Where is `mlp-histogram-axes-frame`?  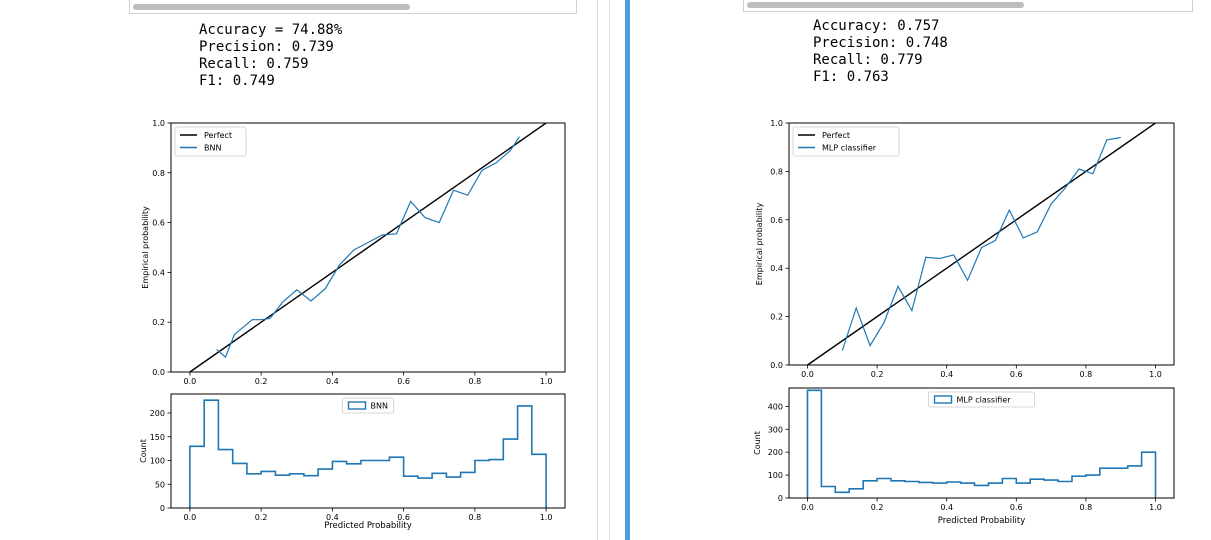
mlp-histogram-axes-frame is located at coordinates (981, 443).